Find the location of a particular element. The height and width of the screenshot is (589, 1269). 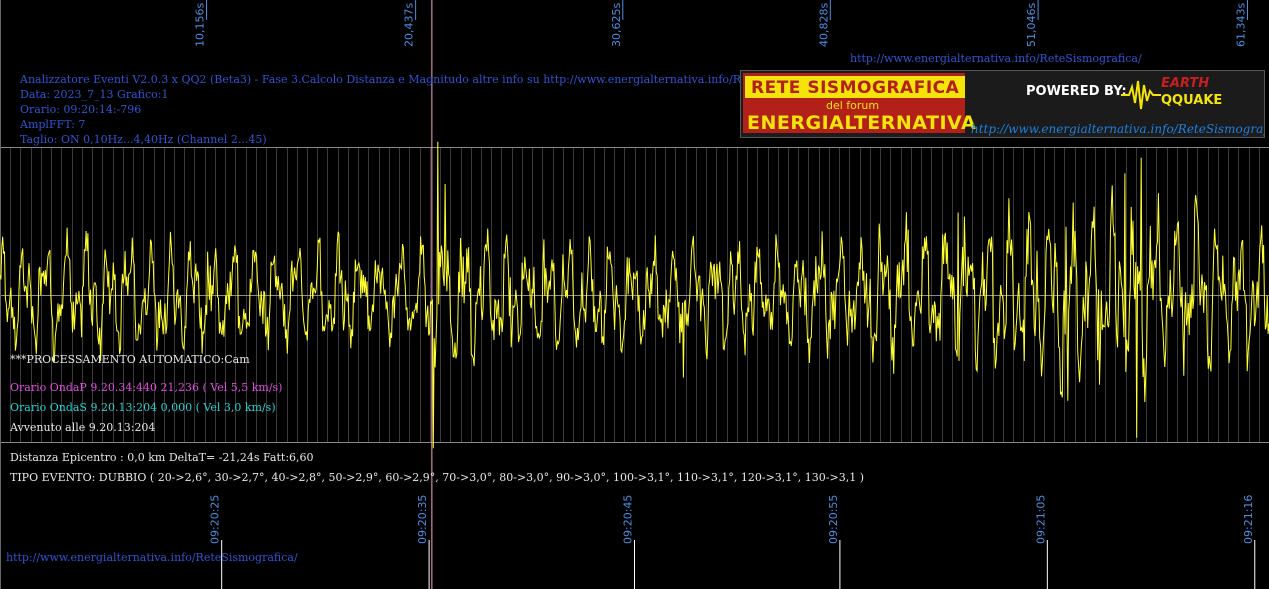

banner-powered-by: POWERED BY: is located at coordinates (1076, 91).